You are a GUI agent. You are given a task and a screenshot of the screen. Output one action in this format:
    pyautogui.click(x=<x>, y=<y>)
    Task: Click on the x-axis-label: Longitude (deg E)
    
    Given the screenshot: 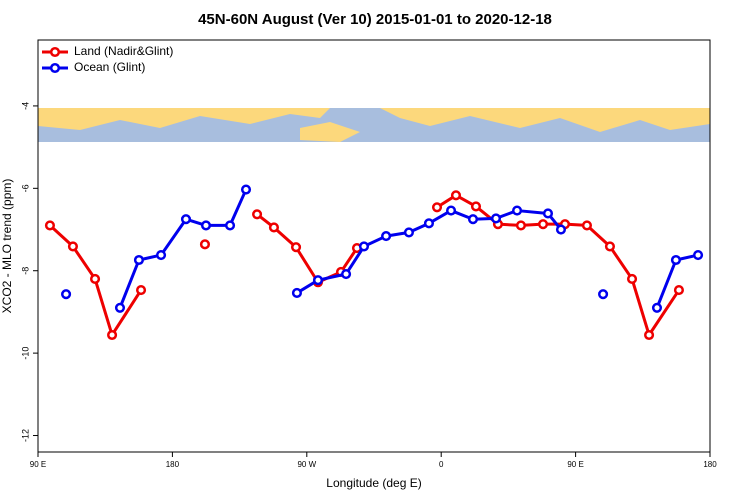 What is the action you would take?
    pyautogui.click(x=373, y=483)
    